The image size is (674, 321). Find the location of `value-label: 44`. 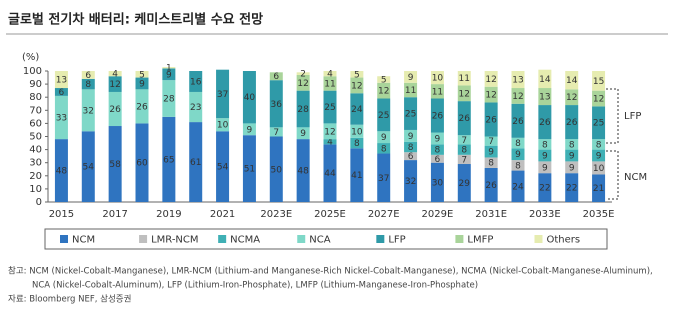

value-label: 44 is located at coordinates (330, 174).